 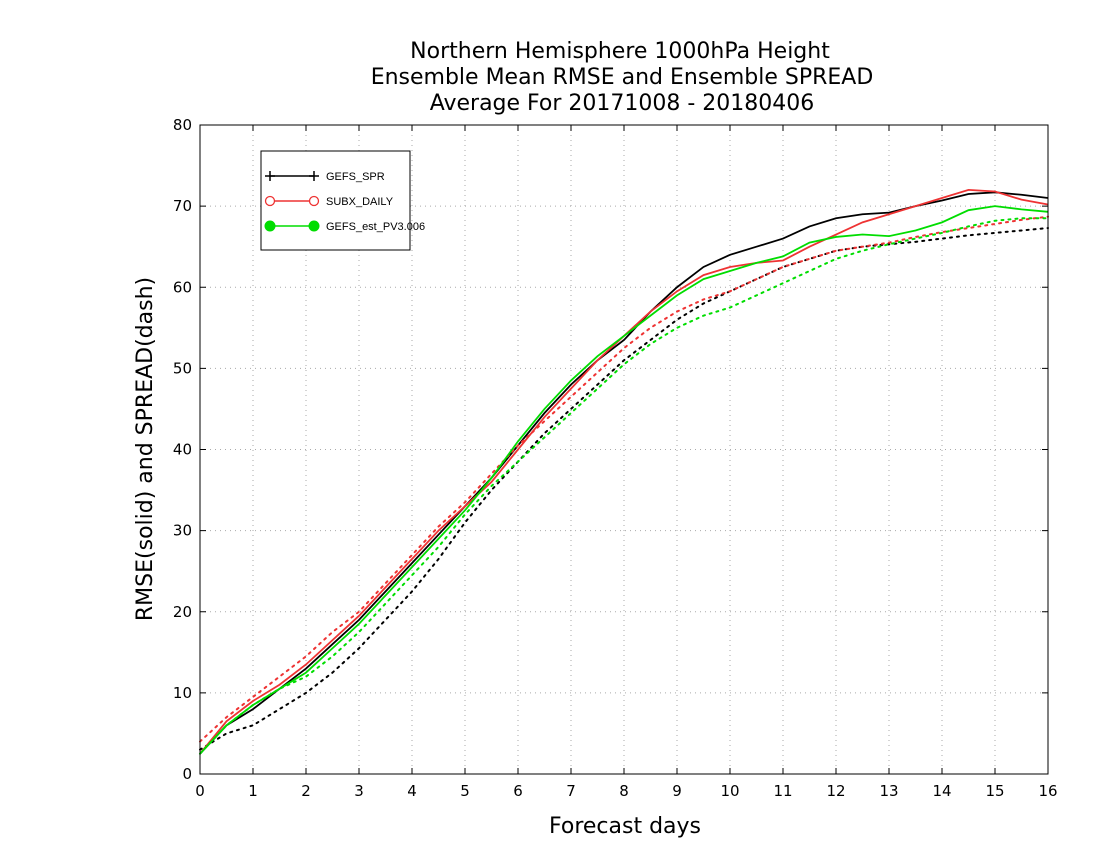 I want to click on x-tick-label: 12, so click(x=835, y=791).